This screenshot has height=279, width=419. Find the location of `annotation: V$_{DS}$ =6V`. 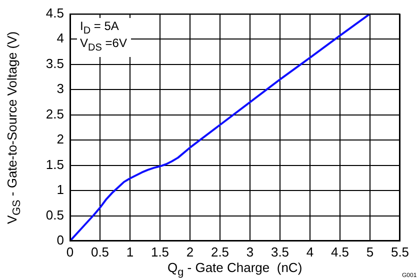

annotation: V$_{DS}$ =6V is located at coordinates (103, 45).